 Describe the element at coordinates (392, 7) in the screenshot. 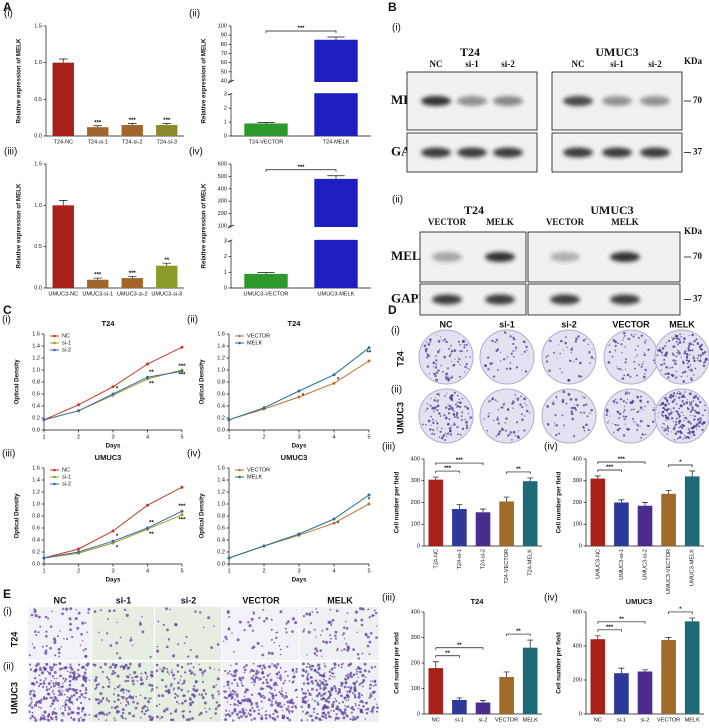

I see `panel-letter: B` at that location.